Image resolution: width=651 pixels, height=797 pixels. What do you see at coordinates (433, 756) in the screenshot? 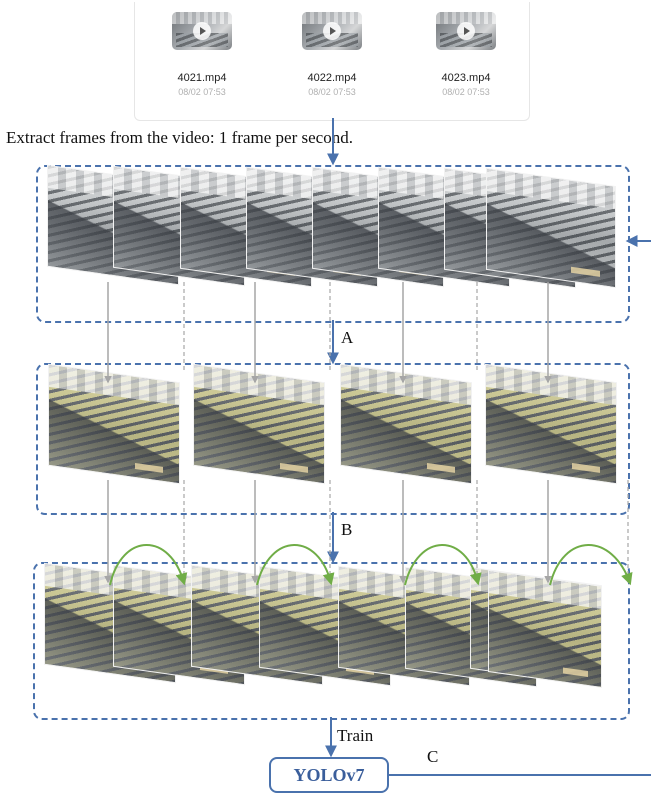
I see `step-label-c: C` at bounding box center [433, 756].